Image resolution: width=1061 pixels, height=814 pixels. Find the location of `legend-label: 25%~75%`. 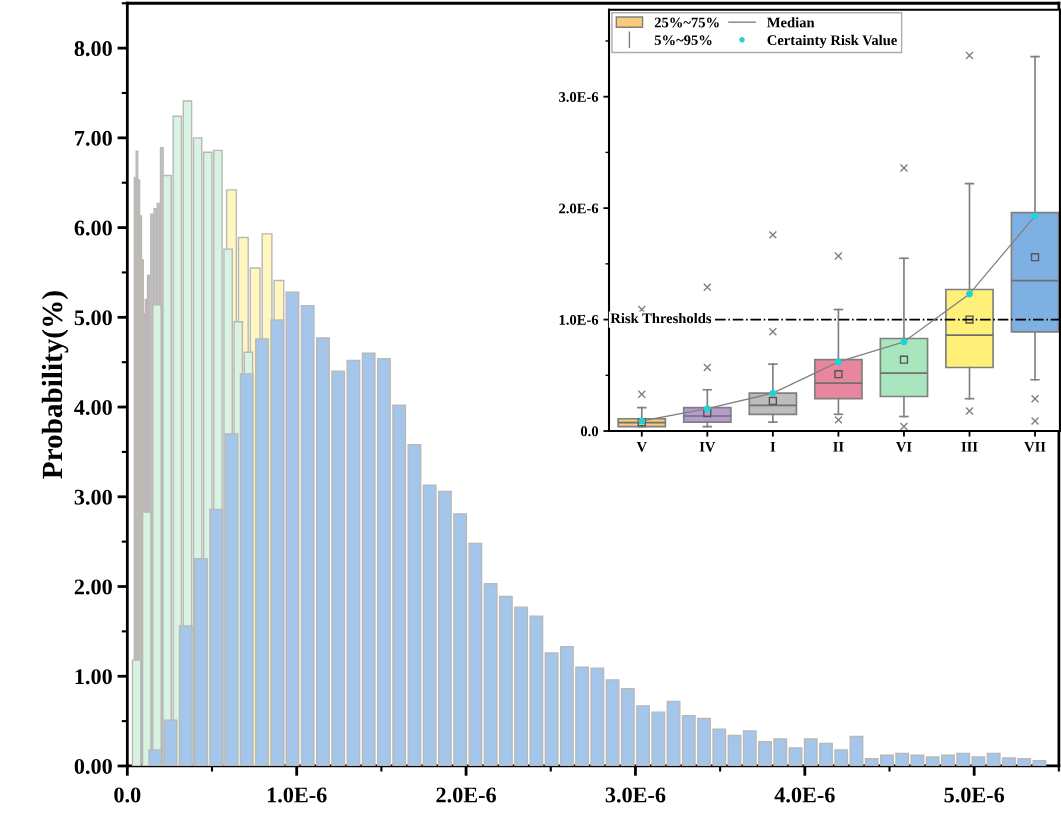

legend-label: 25%~75% is located at coordinates (686, 22).